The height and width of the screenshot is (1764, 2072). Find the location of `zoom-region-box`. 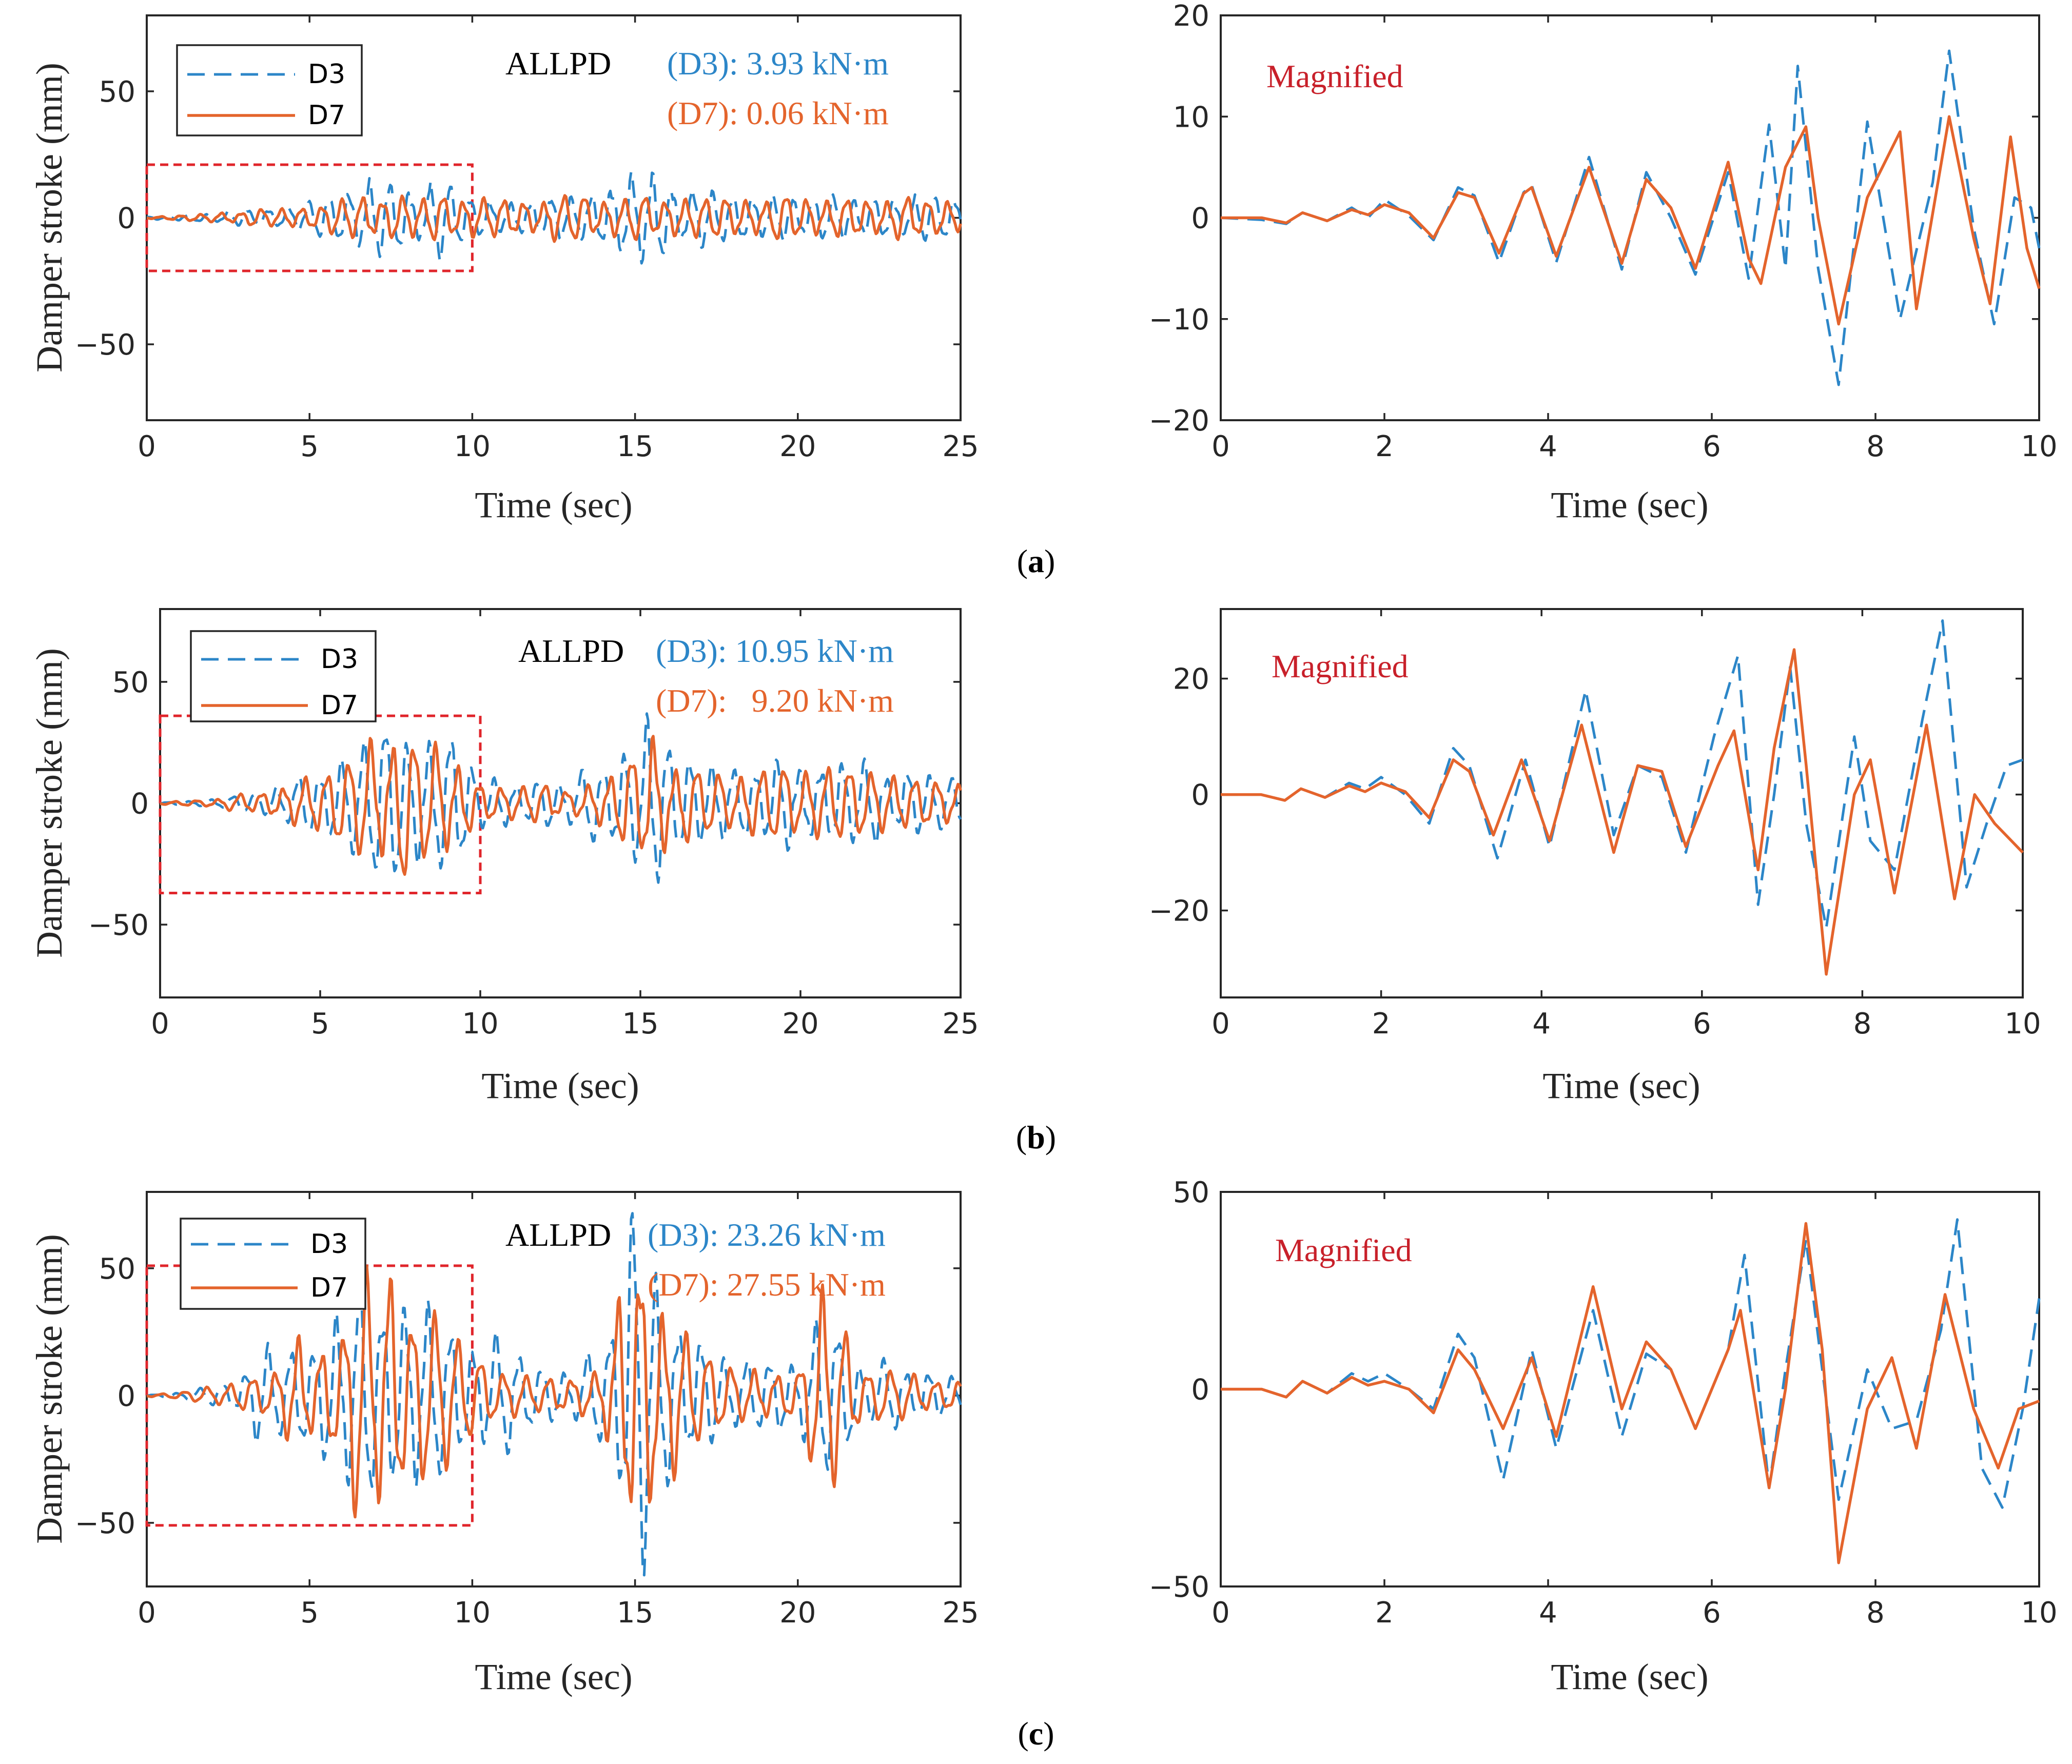

zoom-region-box is located at coordinates (309, 217).